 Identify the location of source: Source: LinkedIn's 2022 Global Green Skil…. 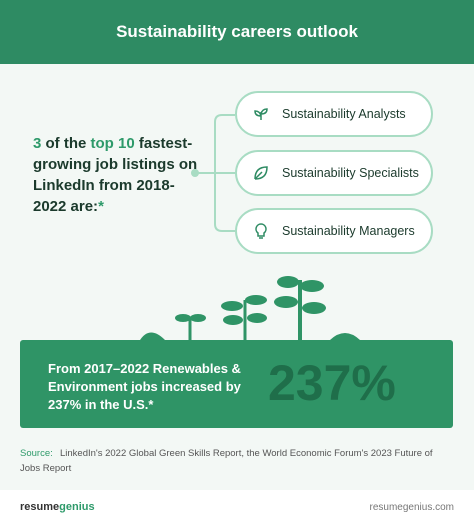
(230, 461).